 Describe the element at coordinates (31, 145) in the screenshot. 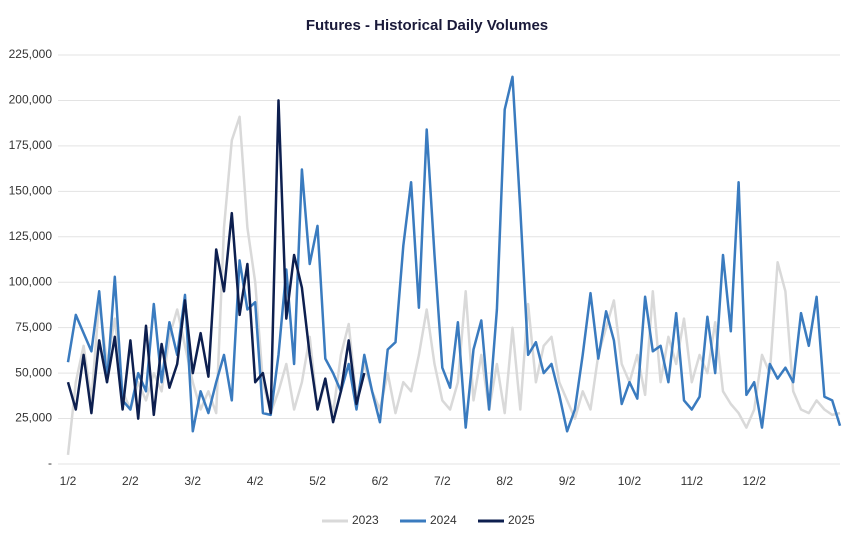

I see `y-tick-label: 175,000` at that location.